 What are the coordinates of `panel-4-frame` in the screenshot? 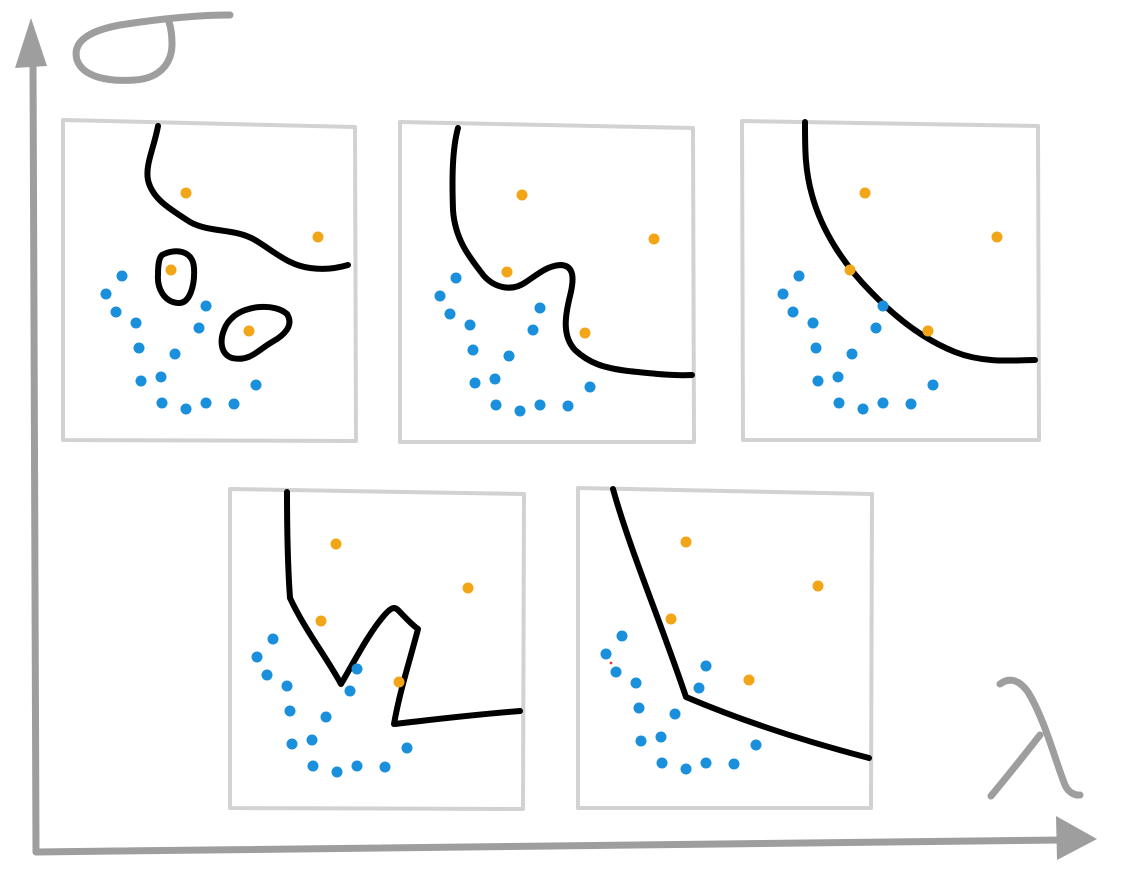 It's located at (377, 649).